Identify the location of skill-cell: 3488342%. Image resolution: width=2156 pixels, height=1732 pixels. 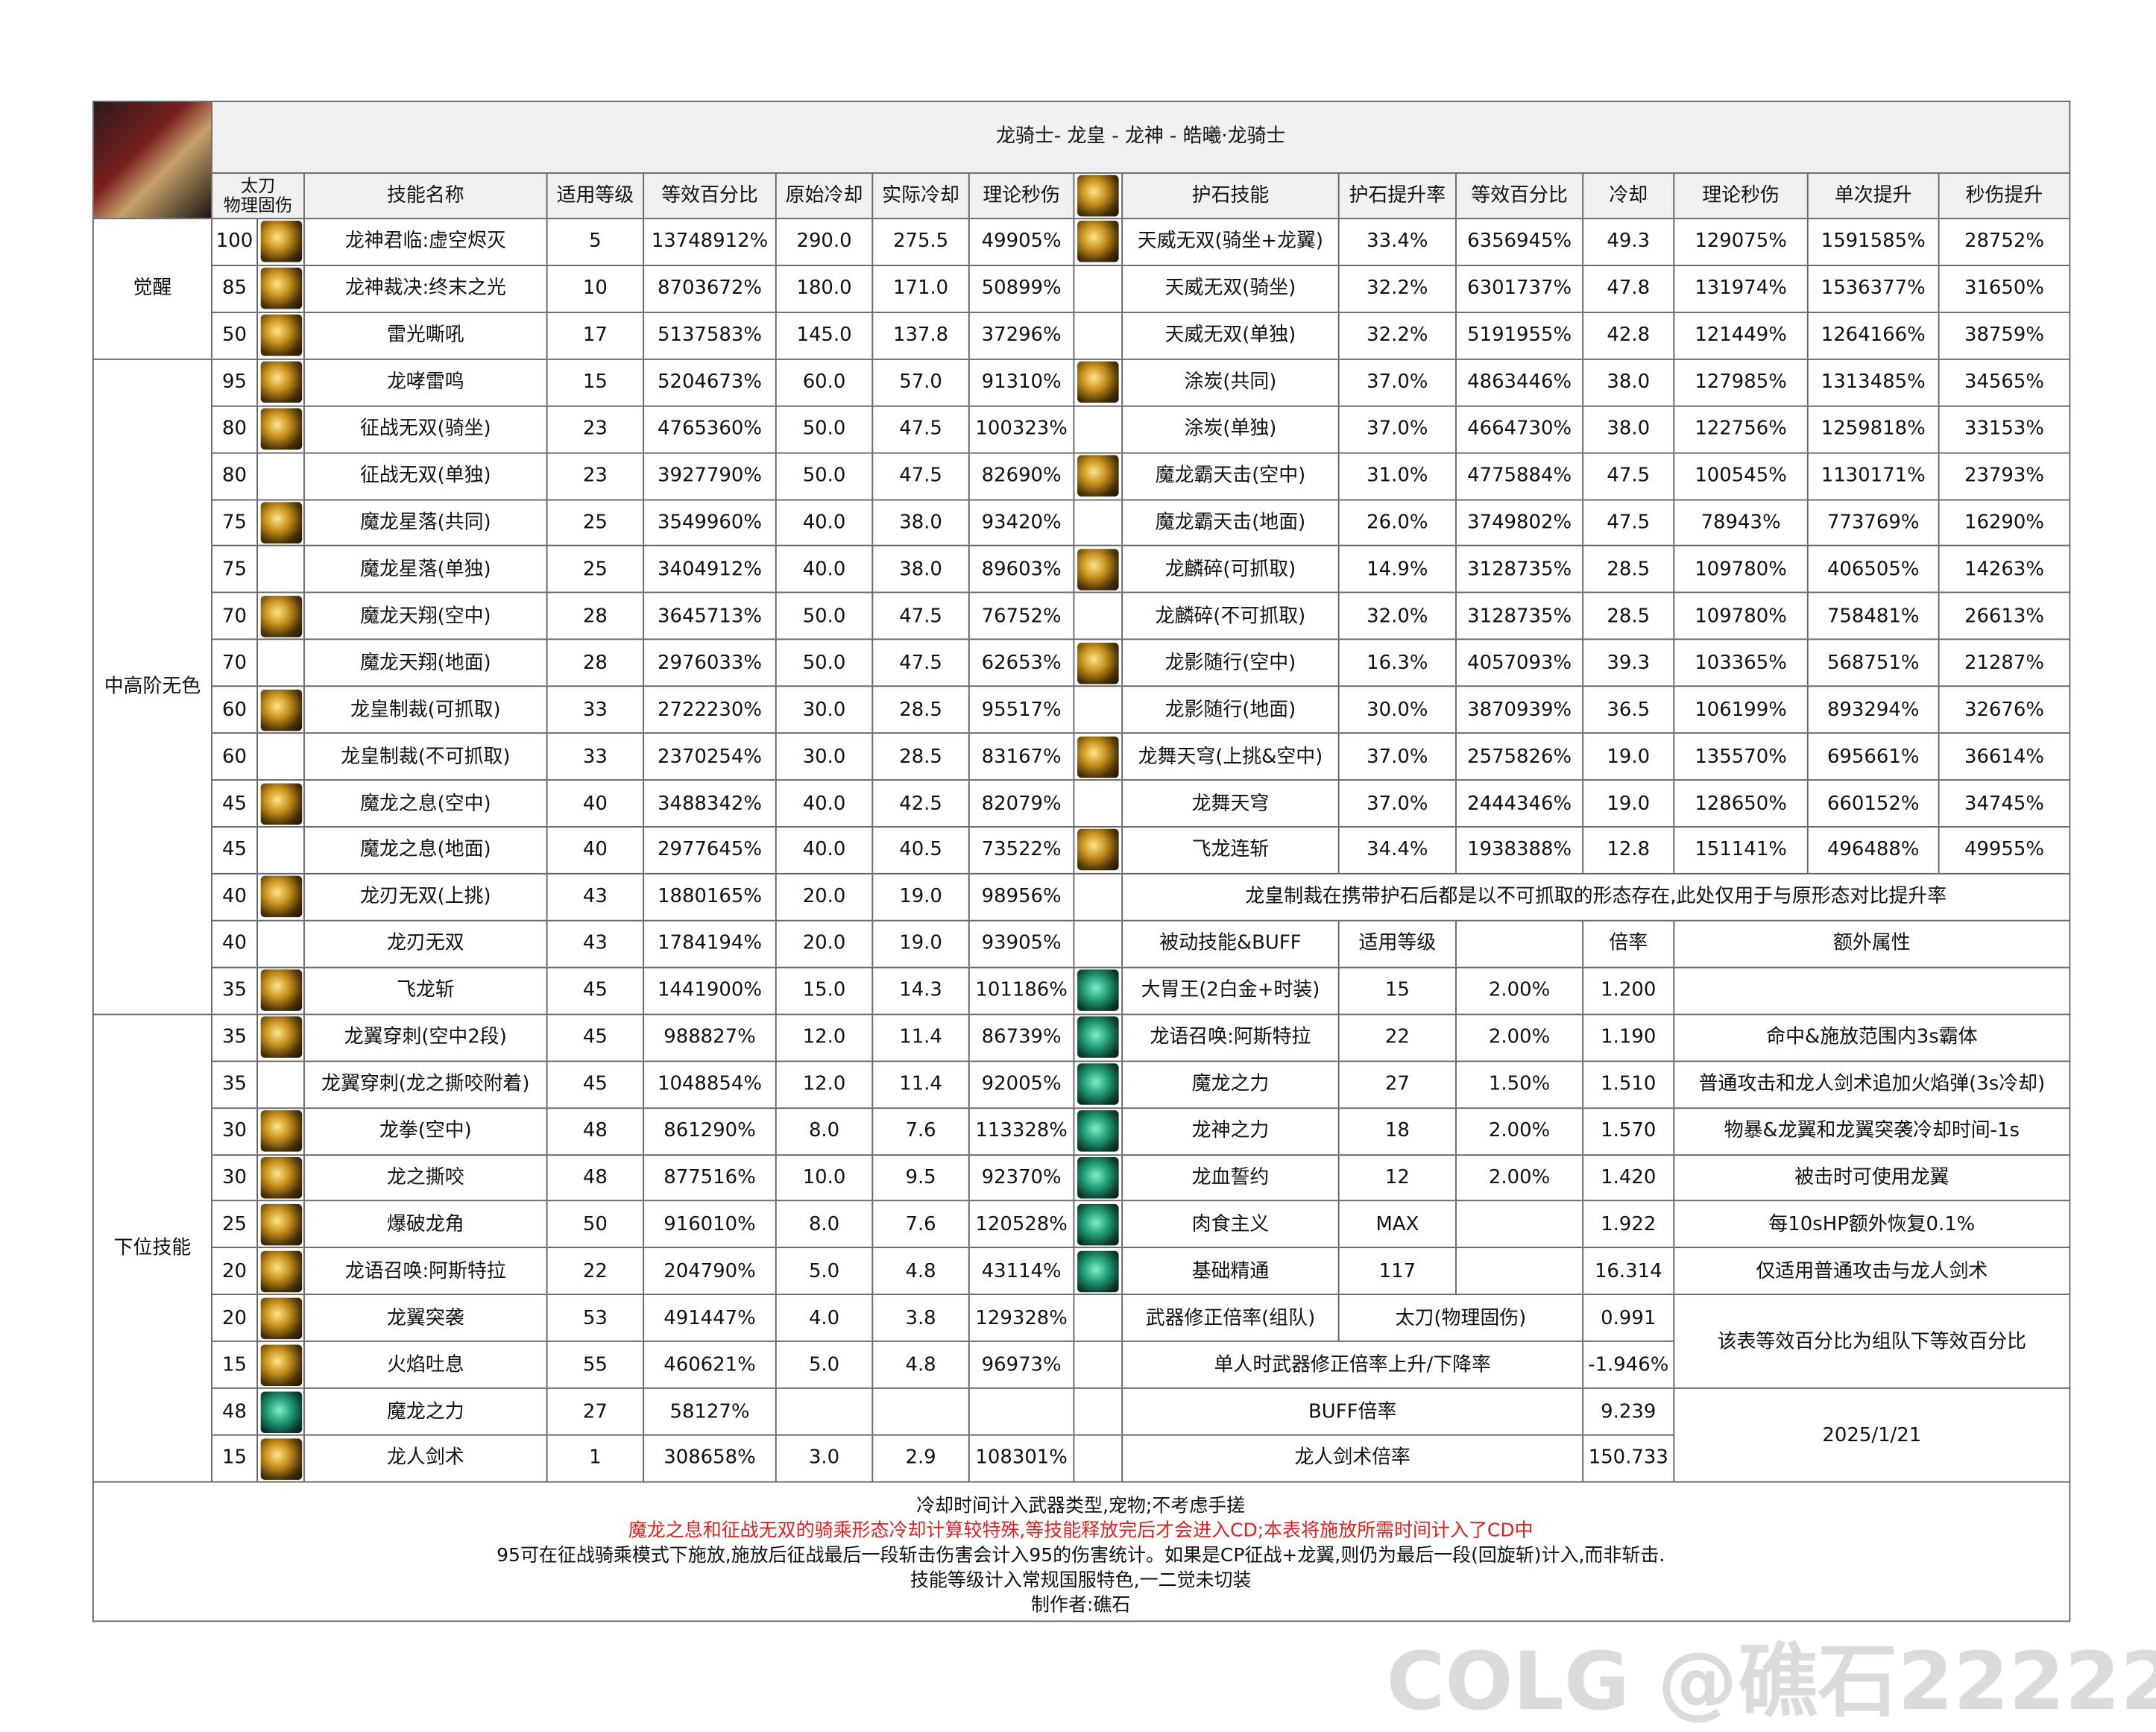
(710, 803).